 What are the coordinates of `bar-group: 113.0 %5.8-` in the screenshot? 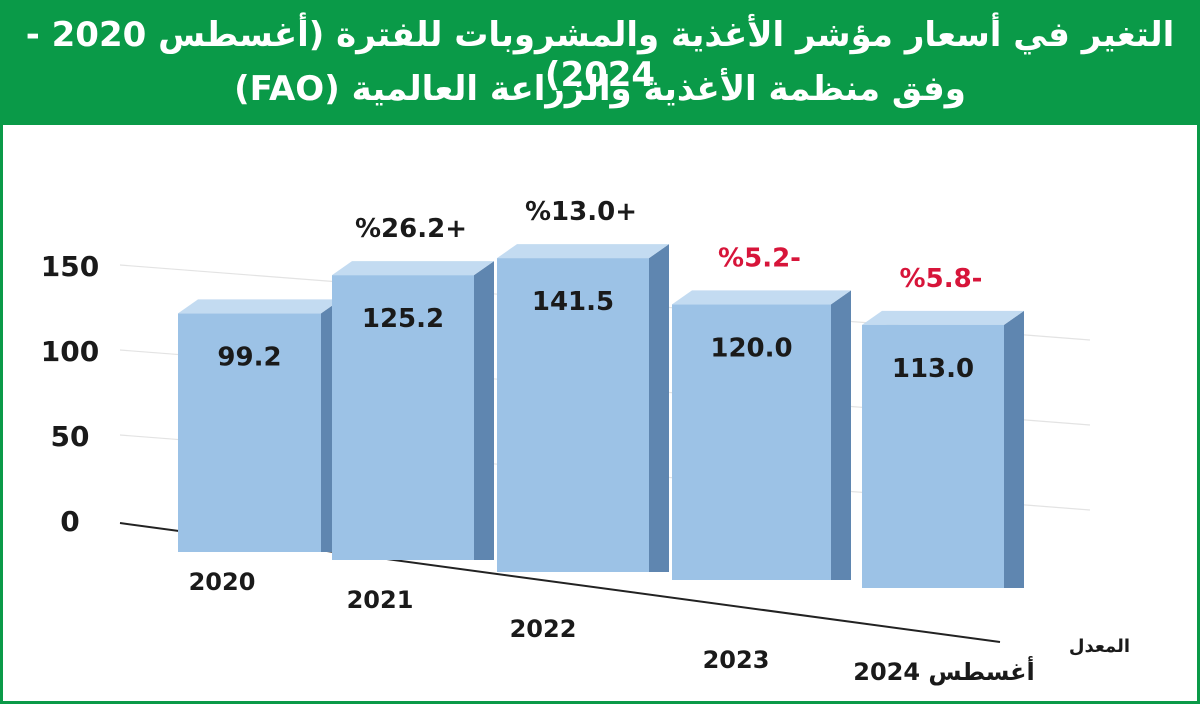 It's located at (943, 426).